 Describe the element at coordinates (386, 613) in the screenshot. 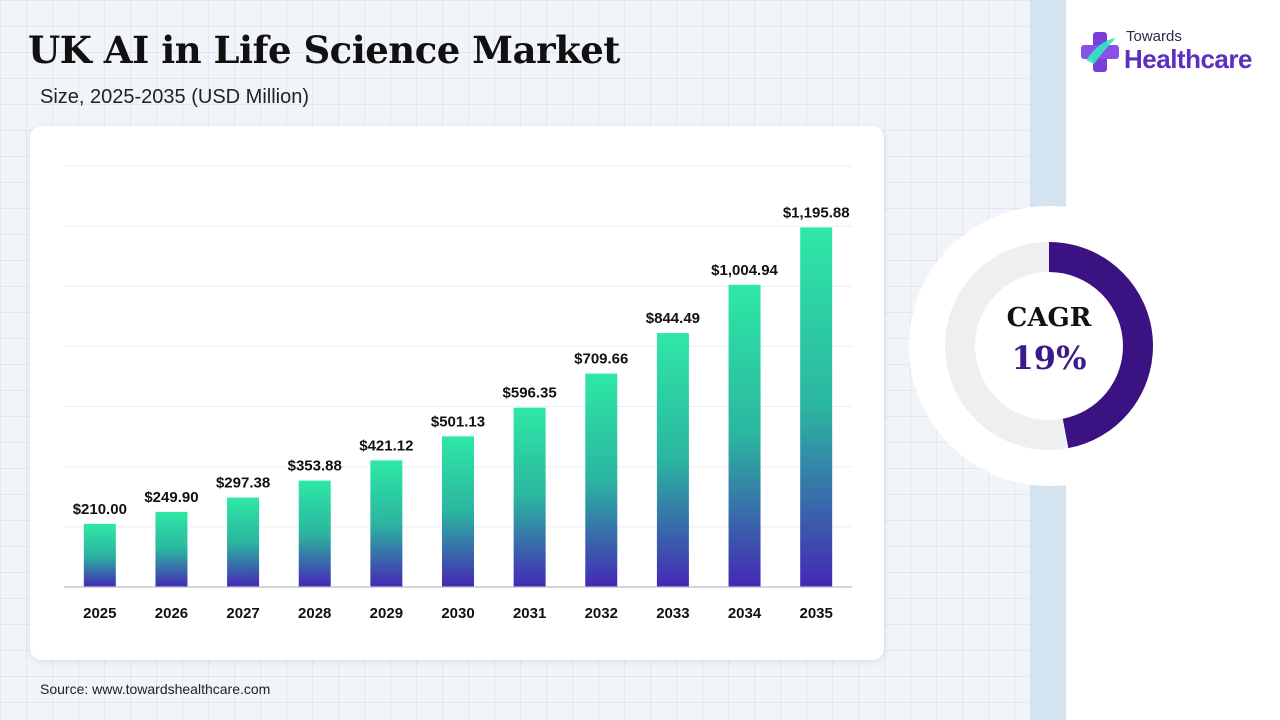

I see `x-tick-2029: 2029` at that location.